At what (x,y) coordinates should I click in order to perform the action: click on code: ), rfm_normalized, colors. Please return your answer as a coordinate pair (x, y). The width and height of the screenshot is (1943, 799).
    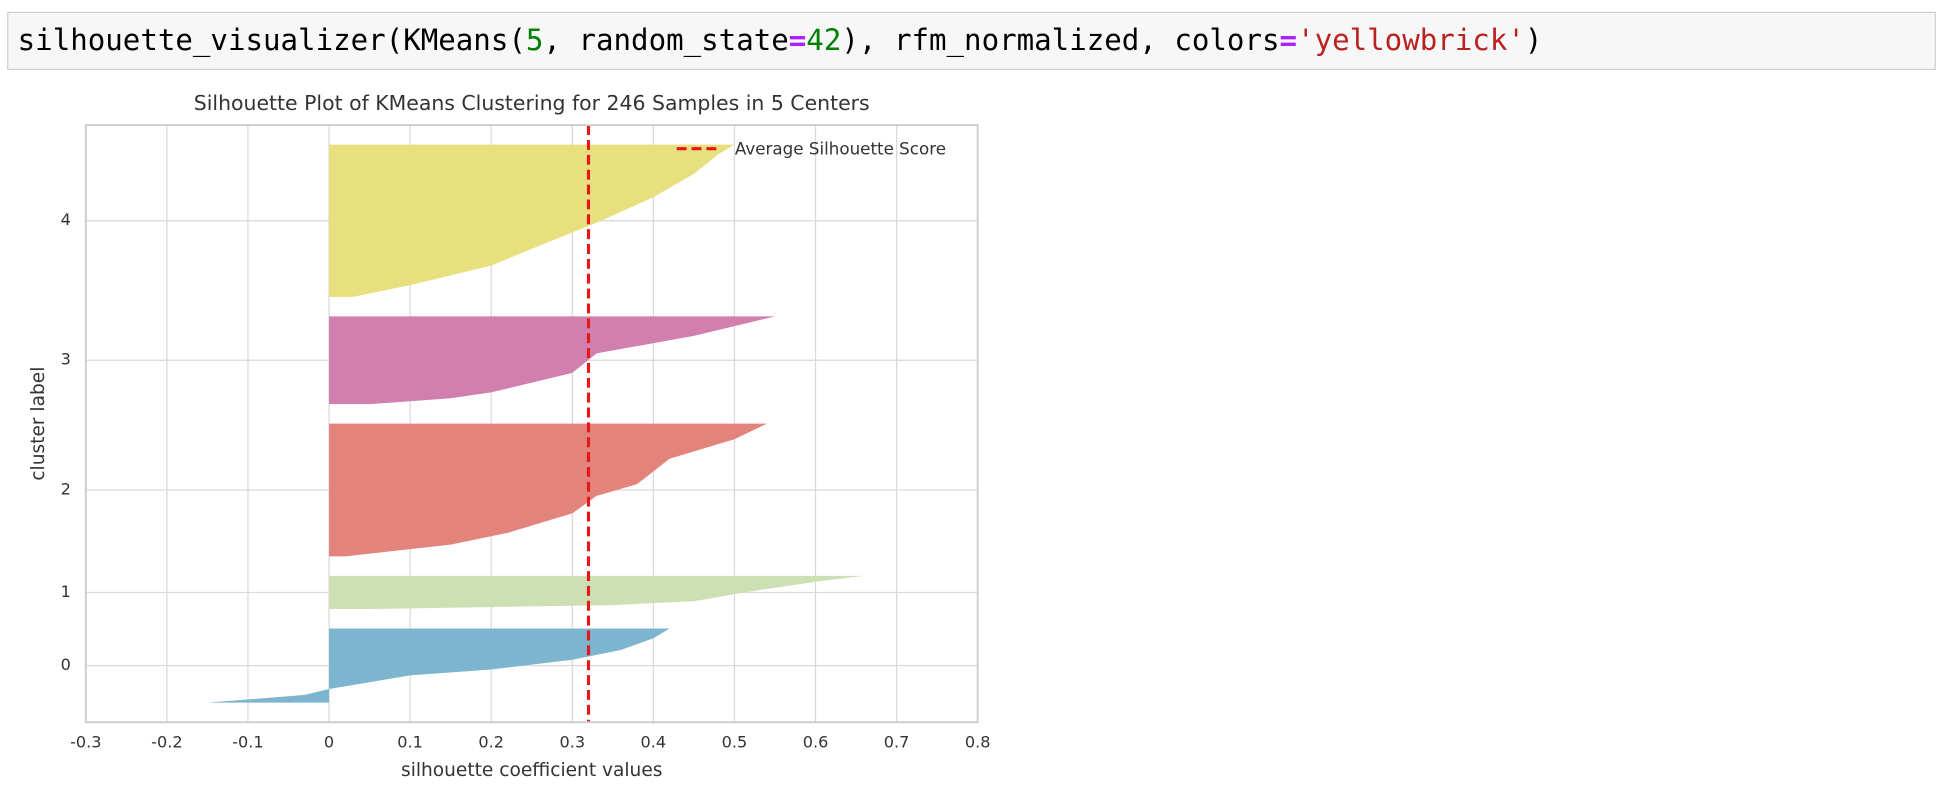
    Looking at the image, I should click on (1060, 40).